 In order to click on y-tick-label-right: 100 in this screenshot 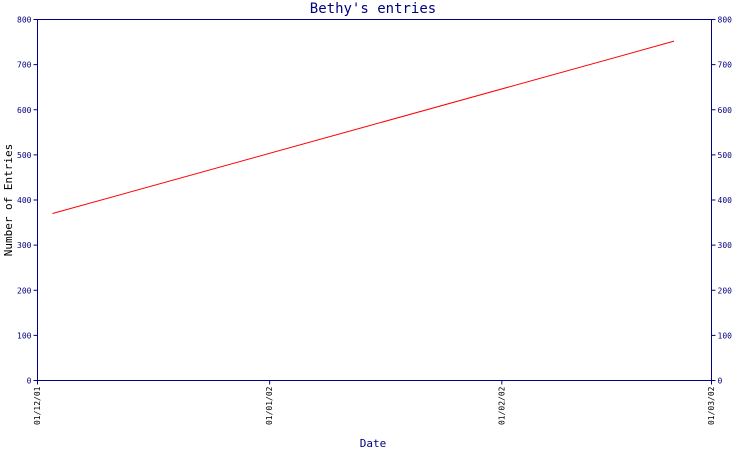, I will do `click(725, 335)`.